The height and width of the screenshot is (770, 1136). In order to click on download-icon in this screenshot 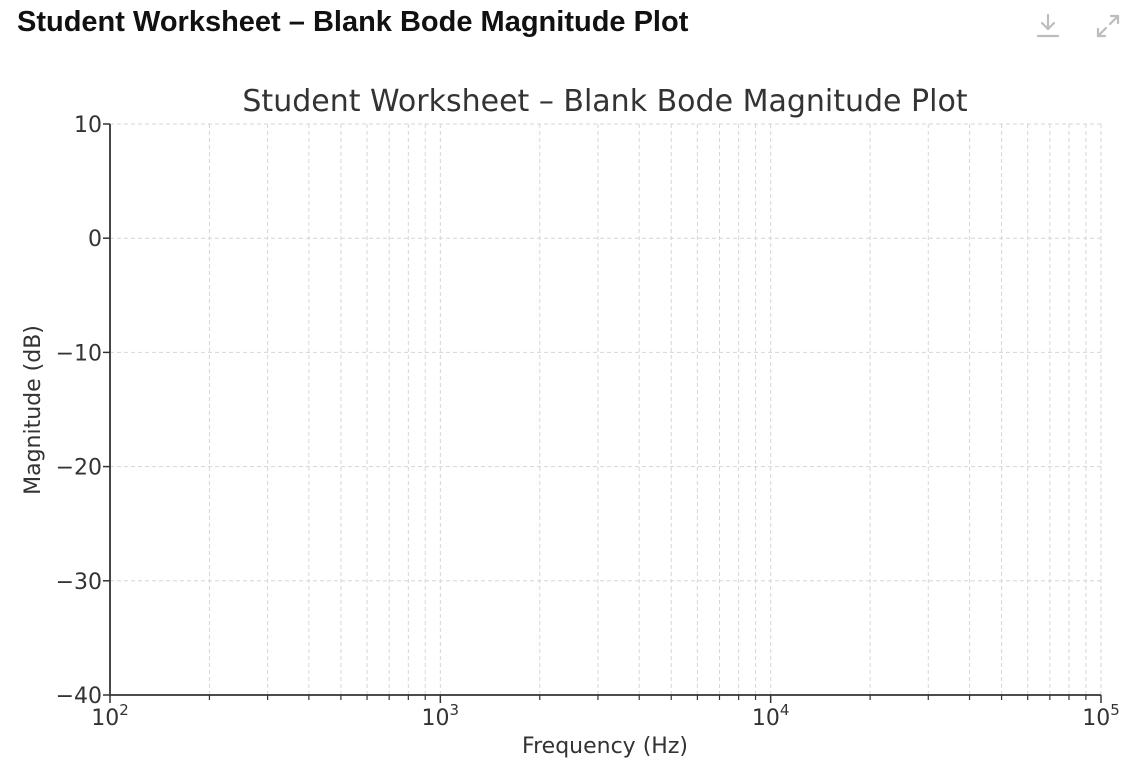, I will do `click(1048, 25)`.